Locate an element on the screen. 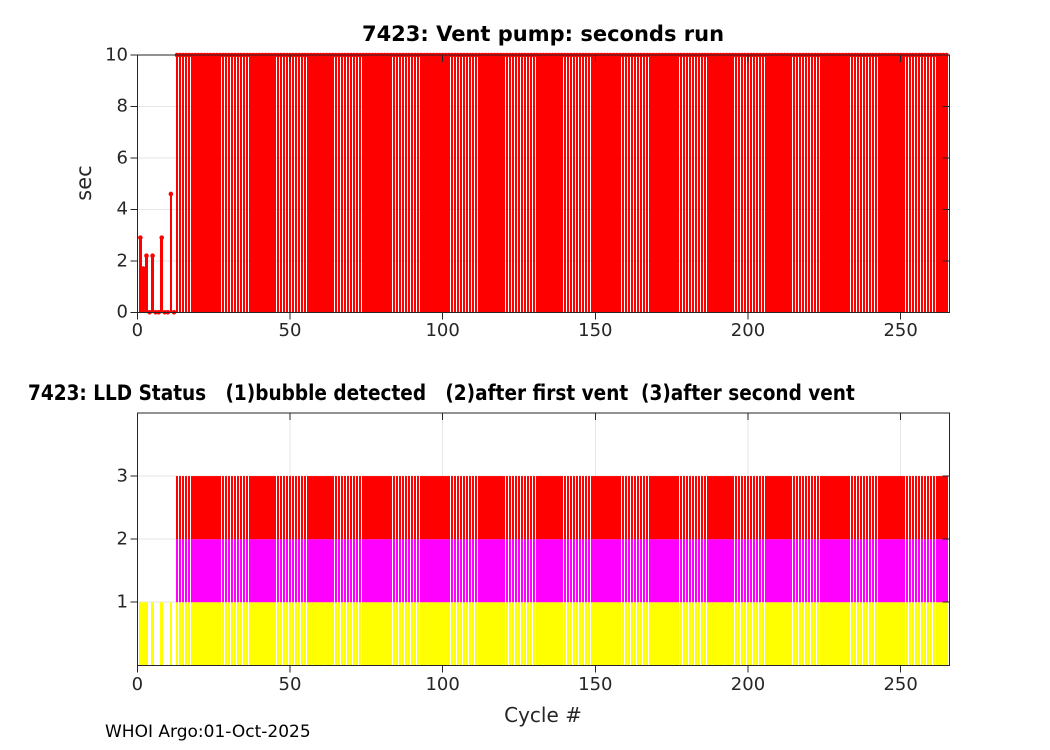 Image resolution: width=1050 pixels, height=750 pixels. bottom-chart-xlabel: Cycle # is located at coordinates (543, 715).